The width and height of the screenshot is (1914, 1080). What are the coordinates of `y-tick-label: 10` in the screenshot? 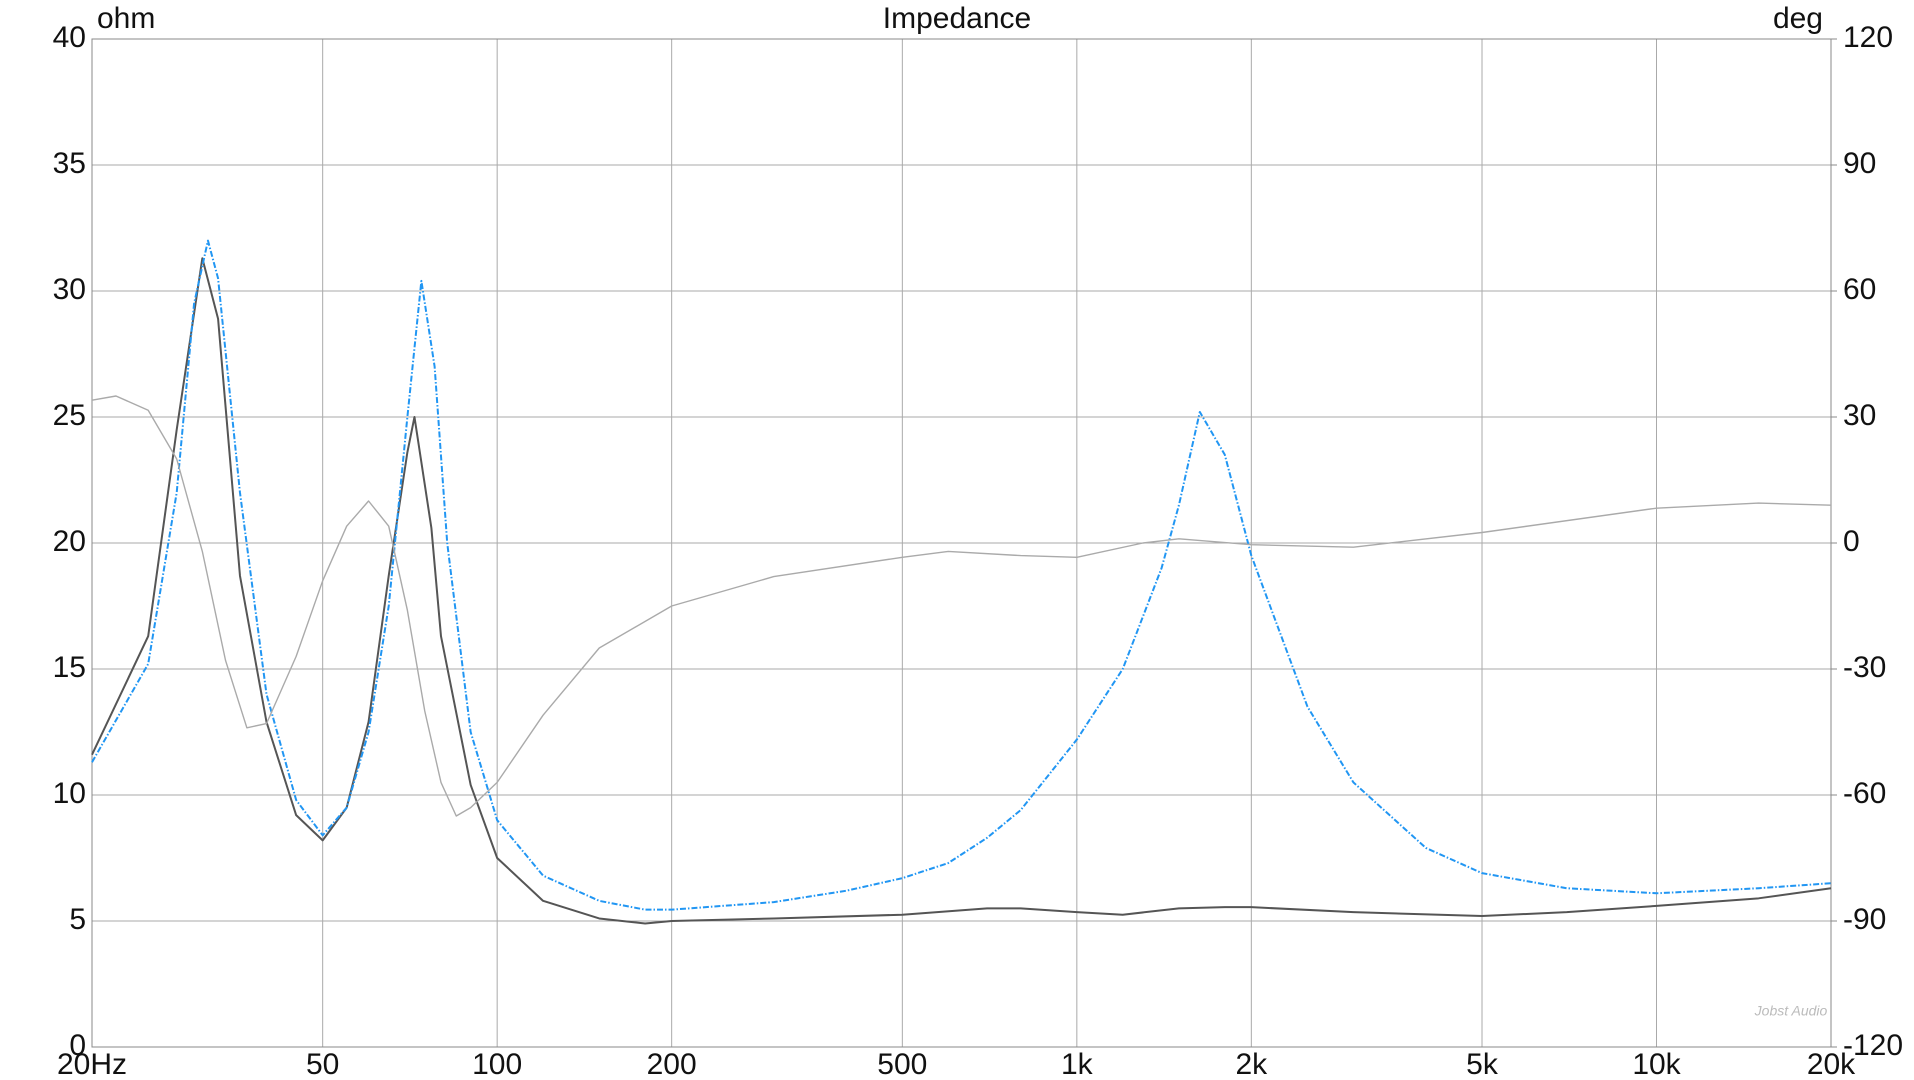 It's located at (69, 793).